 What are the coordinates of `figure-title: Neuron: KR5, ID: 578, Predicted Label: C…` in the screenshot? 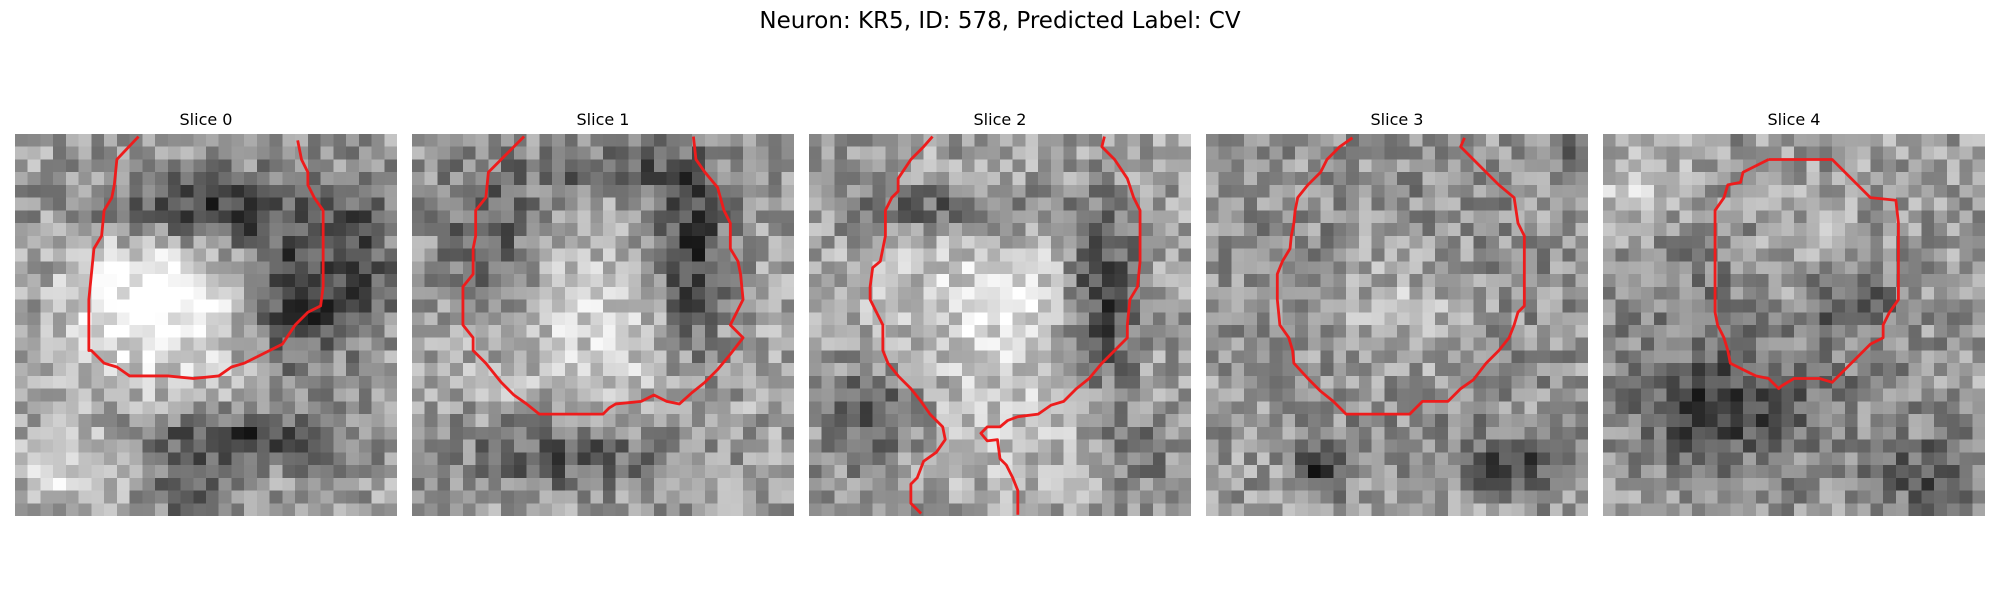 It's located at (1000, 21).